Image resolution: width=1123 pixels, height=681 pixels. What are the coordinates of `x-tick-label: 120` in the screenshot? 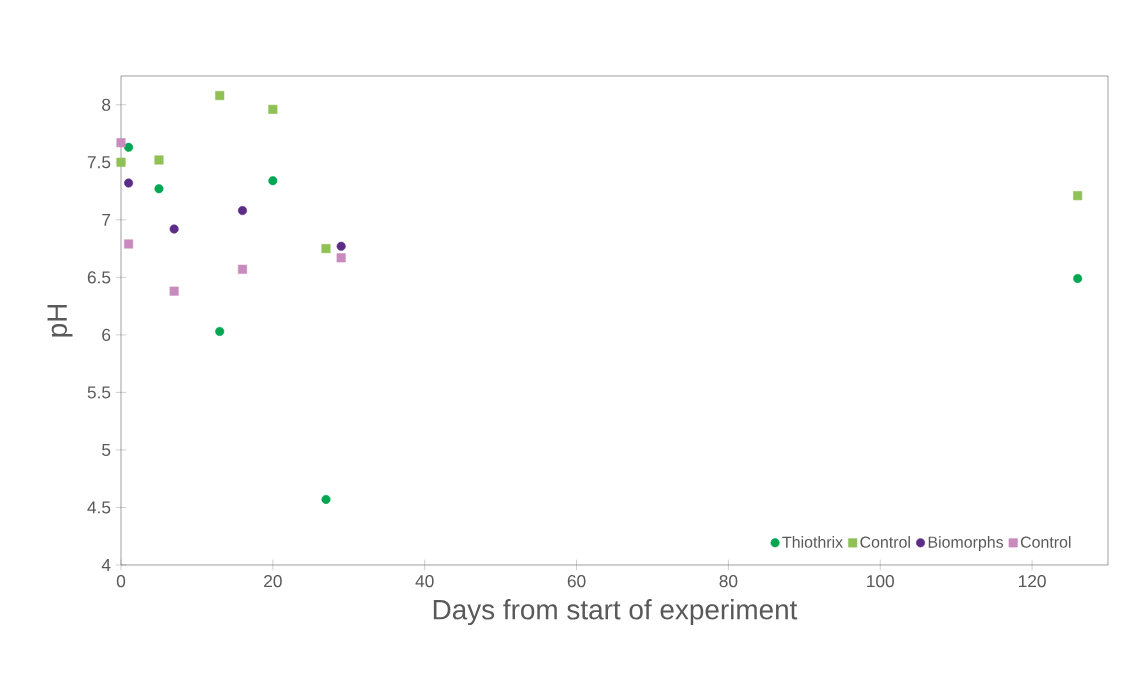 It's located at (1032, 581).